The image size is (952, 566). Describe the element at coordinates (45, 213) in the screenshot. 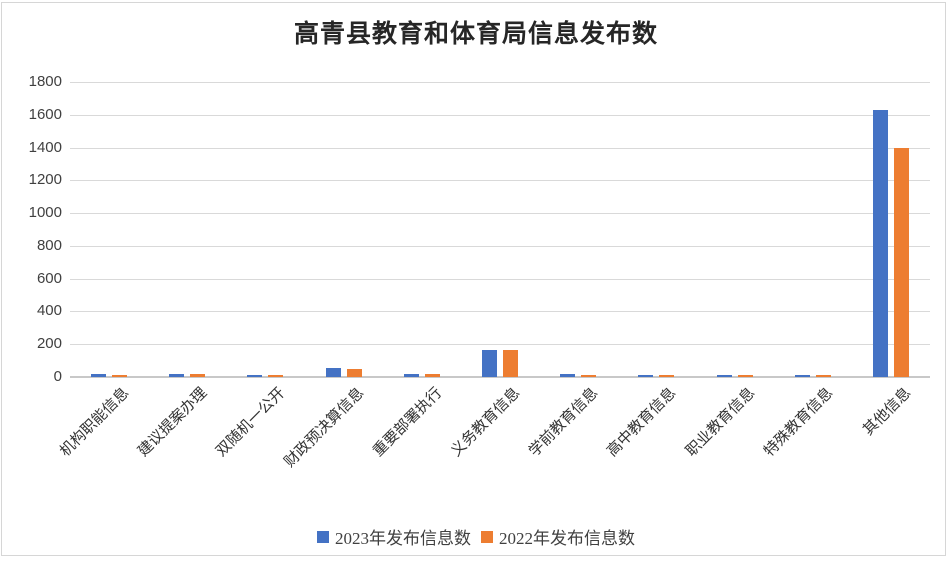

I see `y-axis-tick-label: 1000` at that location.